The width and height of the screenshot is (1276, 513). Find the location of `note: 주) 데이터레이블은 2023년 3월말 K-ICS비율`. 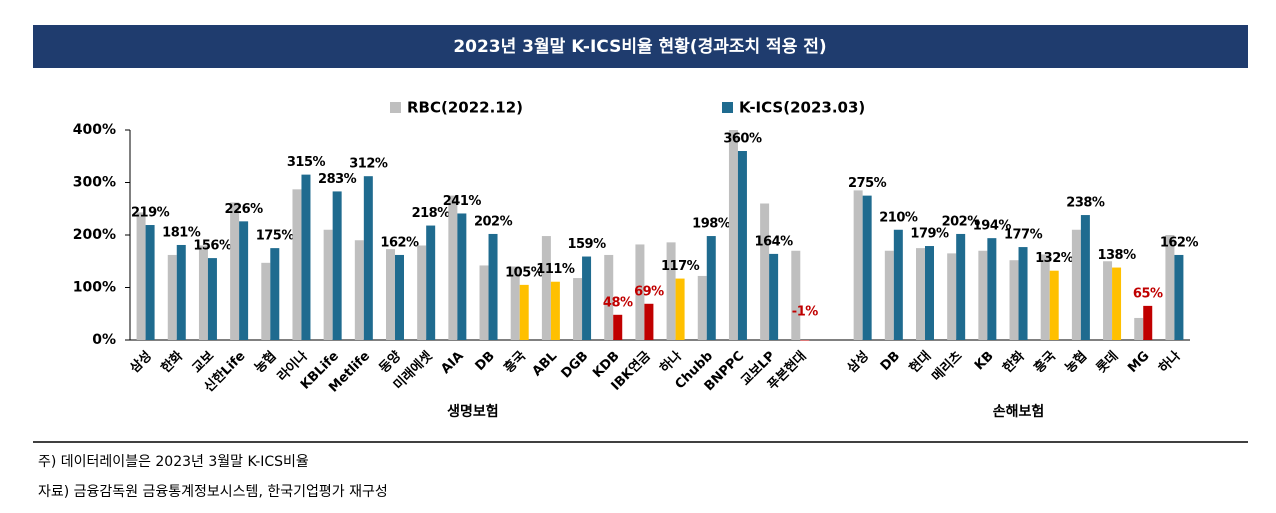

note: 주) 데이터레이블은 2023년 3월말 K-ICS비율 is located at coordinates (173, 462).